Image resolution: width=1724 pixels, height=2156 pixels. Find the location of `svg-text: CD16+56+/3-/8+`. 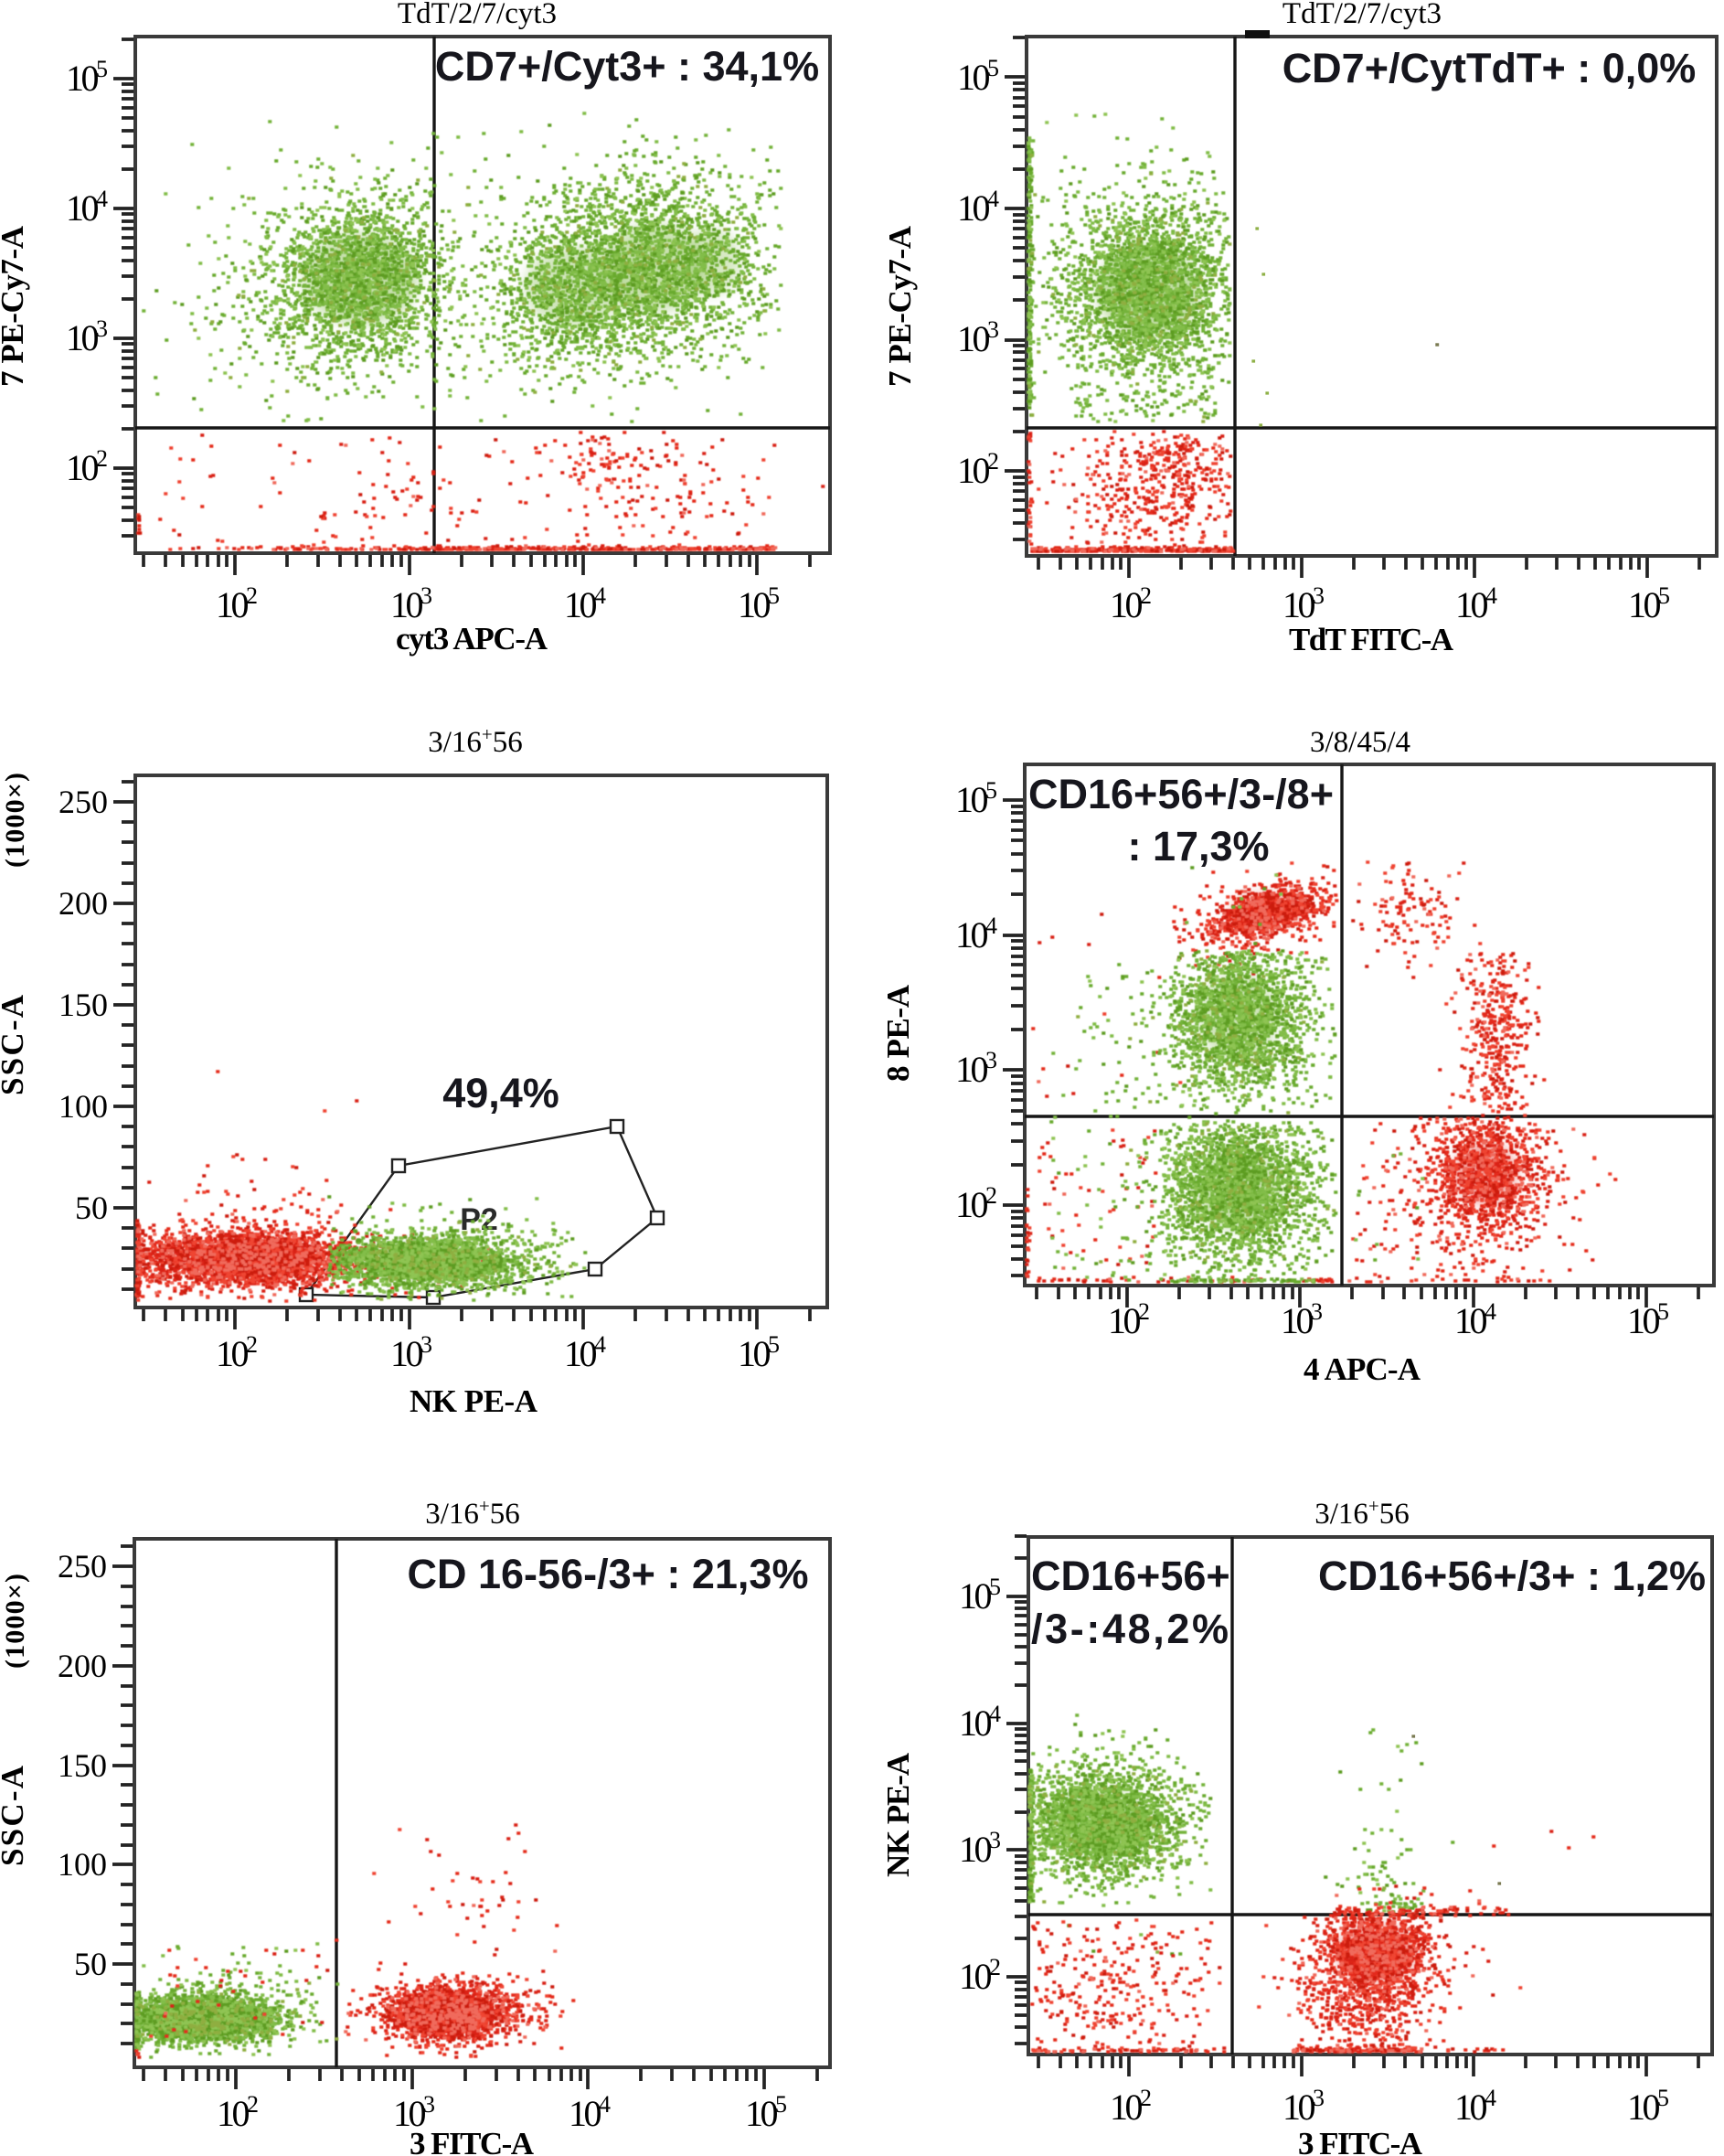

svg-text: CD16+56+/3-/8+ is located at coordinates (1181, 794).